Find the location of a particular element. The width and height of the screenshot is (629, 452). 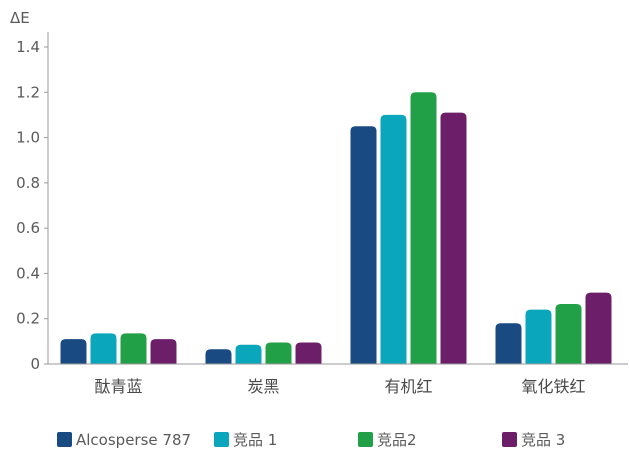

y-tick-label: 0.8 is located at coordinates (28, 183).